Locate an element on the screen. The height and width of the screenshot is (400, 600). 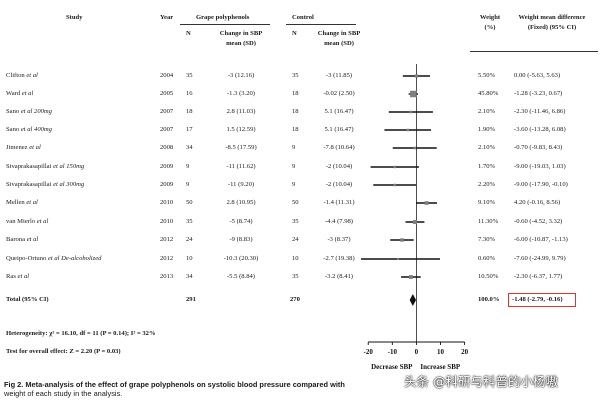
study-mean-control: 5.1 (16.47) is located at coordinates (339, 129).